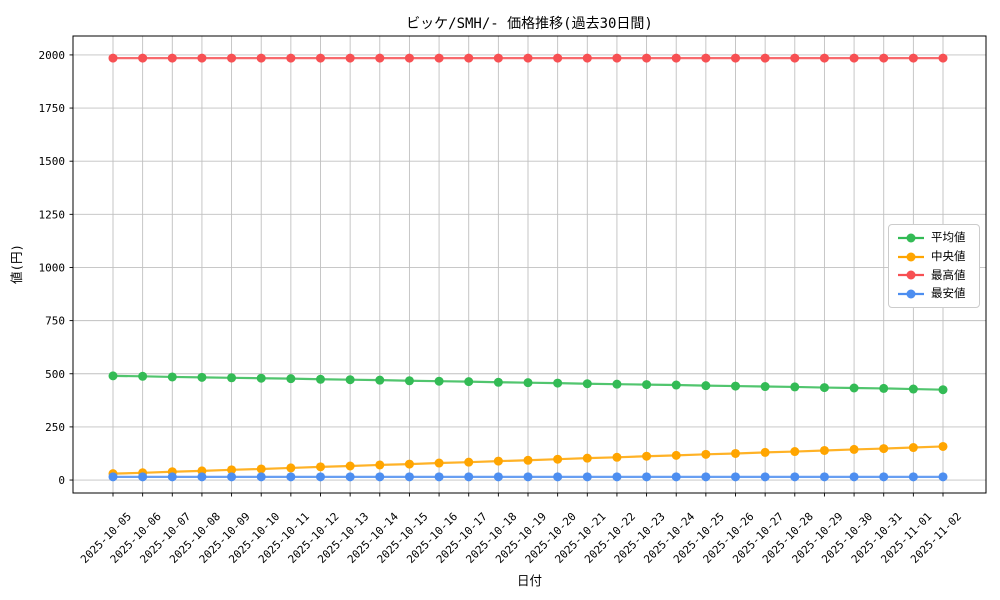  What do you see at coordinates (52, 267) in the screenshot?
I see `y-tick-label: 1000` at bounding box center [52, 267].